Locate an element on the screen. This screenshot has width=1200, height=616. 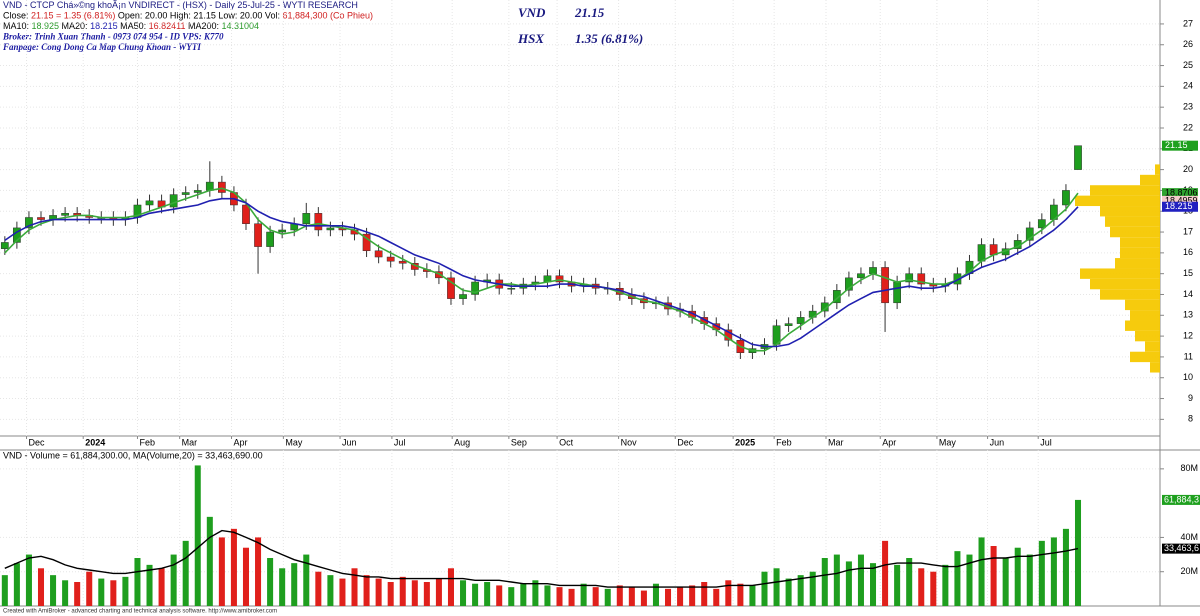
header-text: MA50: is located at coordinates (133, 26).